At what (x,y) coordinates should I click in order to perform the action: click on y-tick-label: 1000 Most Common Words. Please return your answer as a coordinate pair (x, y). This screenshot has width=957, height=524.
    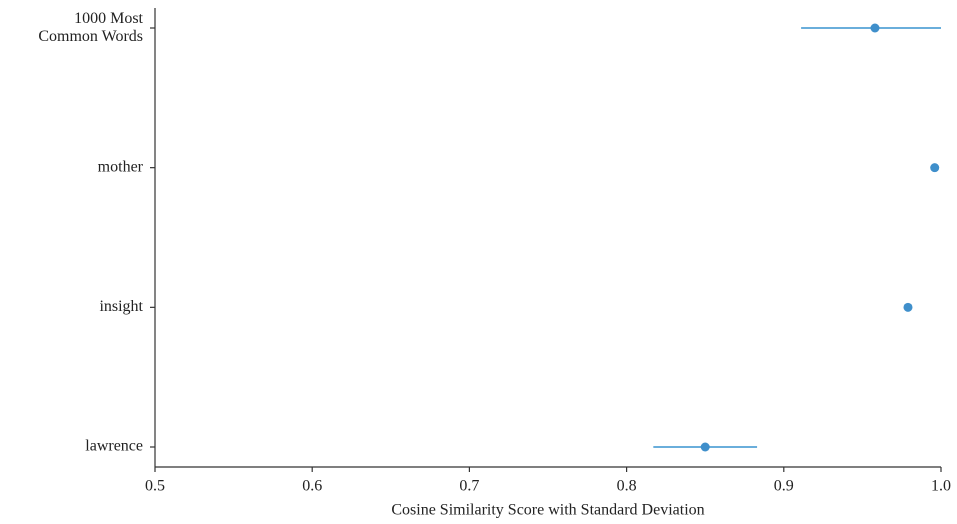
    Looking at the image, I should click on (90, 27).